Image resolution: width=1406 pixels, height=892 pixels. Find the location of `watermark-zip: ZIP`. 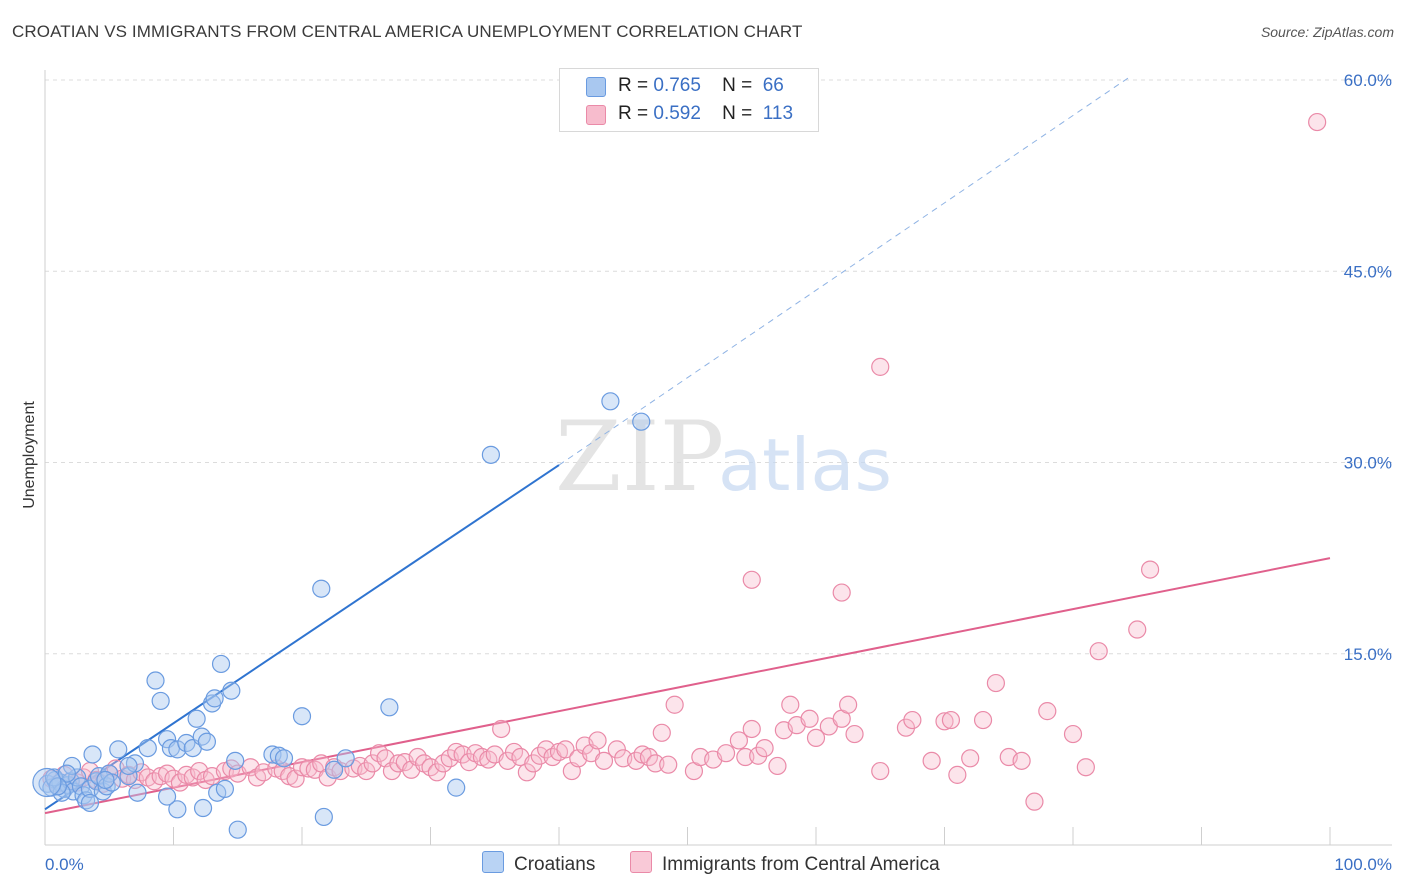

watermark-zip: ZIP is located at coordinates (639, 457).